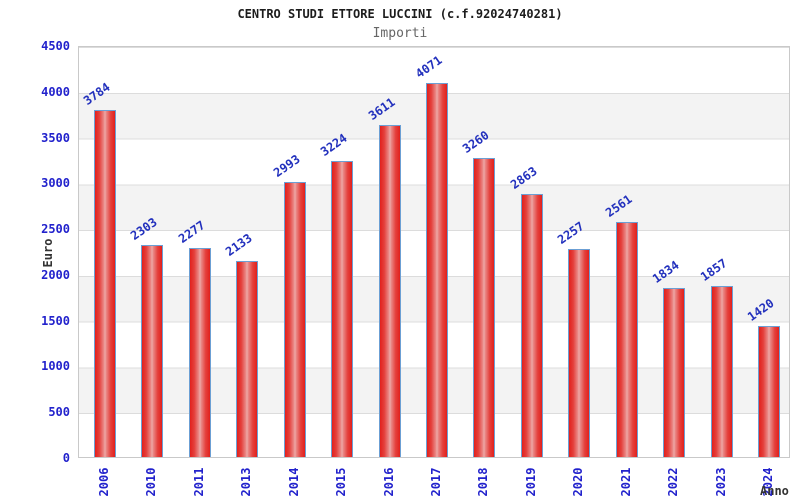 The image size is (800, 500). What do you see at coordinates (55, 229) in the screenshot?
I see `y-tick-label: 2500` at bounding box center [55, 229].